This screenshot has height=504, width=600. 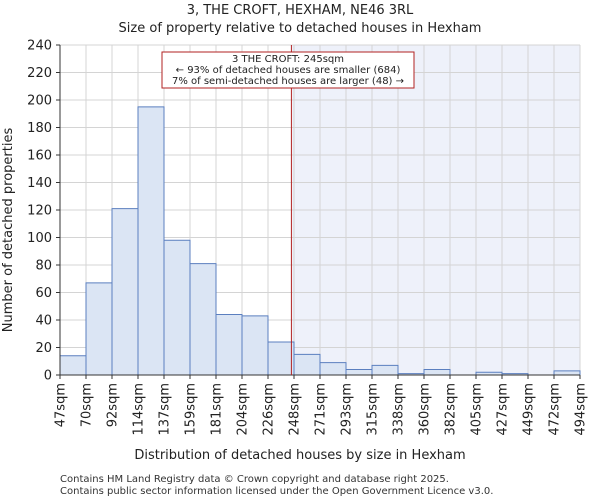 What do you see at coordinates (87, 405) in the screenshot?
I see `x-tick-label: 70sqm` at bounding box center [87, 405].